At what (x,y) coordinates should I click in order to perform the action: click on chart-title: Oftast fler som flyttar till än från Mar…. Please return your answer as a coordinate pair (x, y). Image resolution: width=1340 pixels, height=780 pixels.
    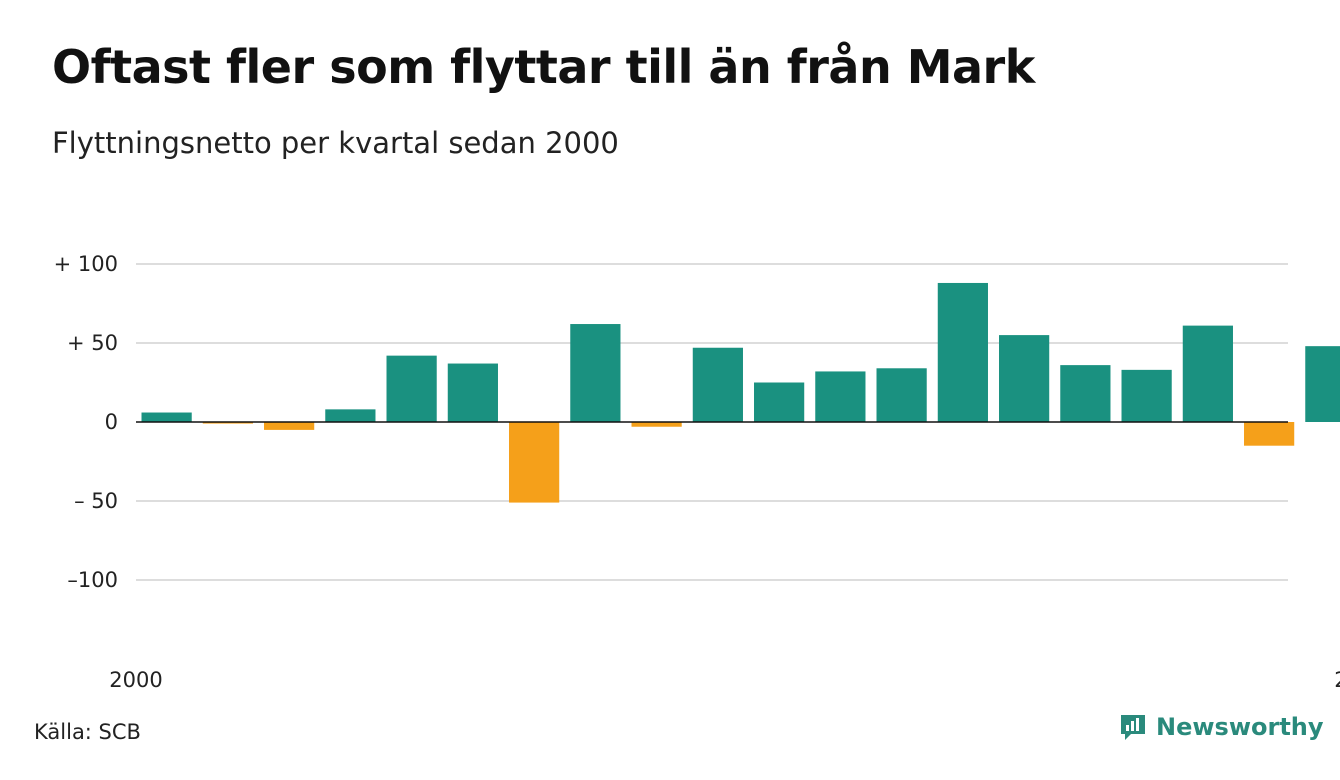
    Looking at the image, I should click on (543, 67).